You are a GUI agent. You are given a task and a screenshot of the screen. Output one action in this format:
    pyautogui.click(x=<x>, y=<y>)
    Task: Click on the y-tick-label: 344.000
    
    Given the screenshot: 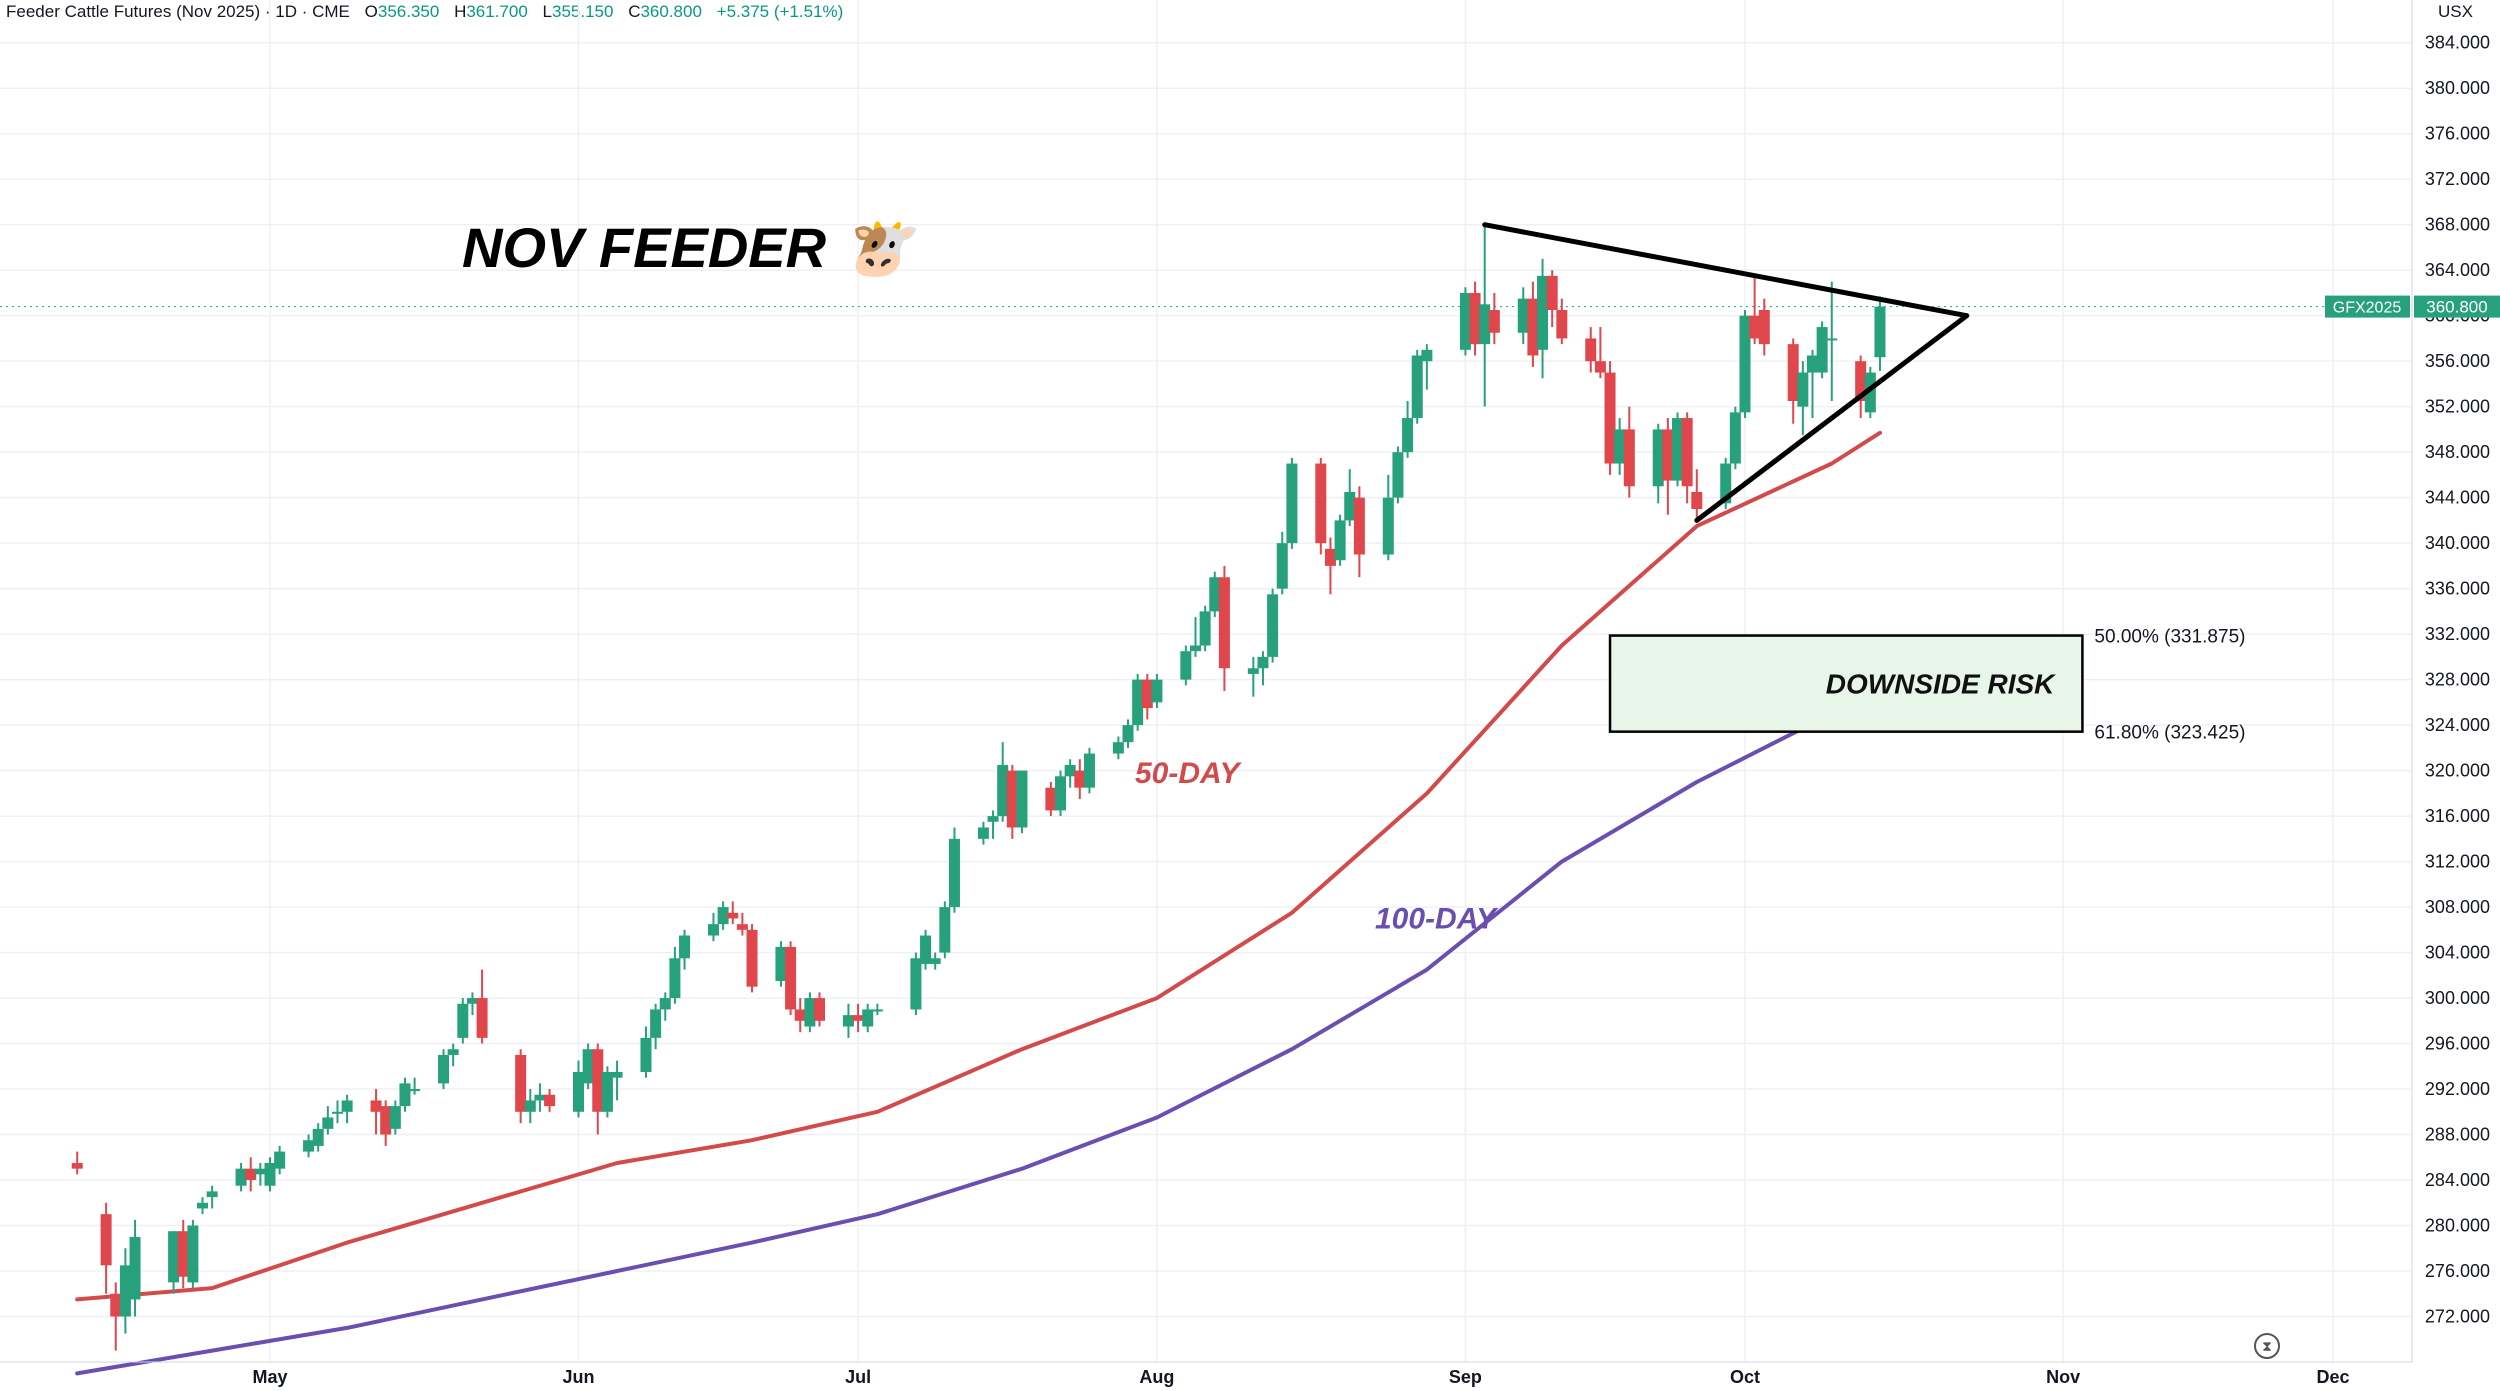 What is the action you would take?
    pyautogui.click(x=2457, y=498)
    